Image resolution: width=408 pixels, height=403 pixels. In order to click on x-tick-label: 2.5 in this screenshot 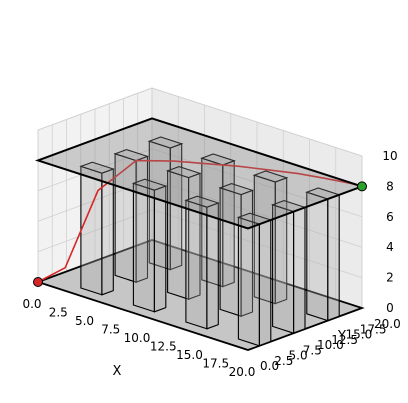, I will do `click(58, 313)`.